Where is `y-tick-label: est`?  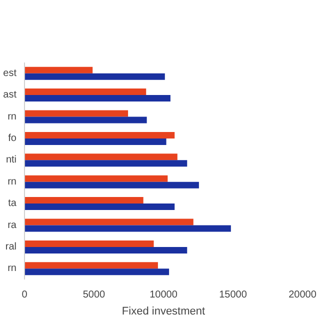
y-tick-label: est is located at coordinates (10, 73).